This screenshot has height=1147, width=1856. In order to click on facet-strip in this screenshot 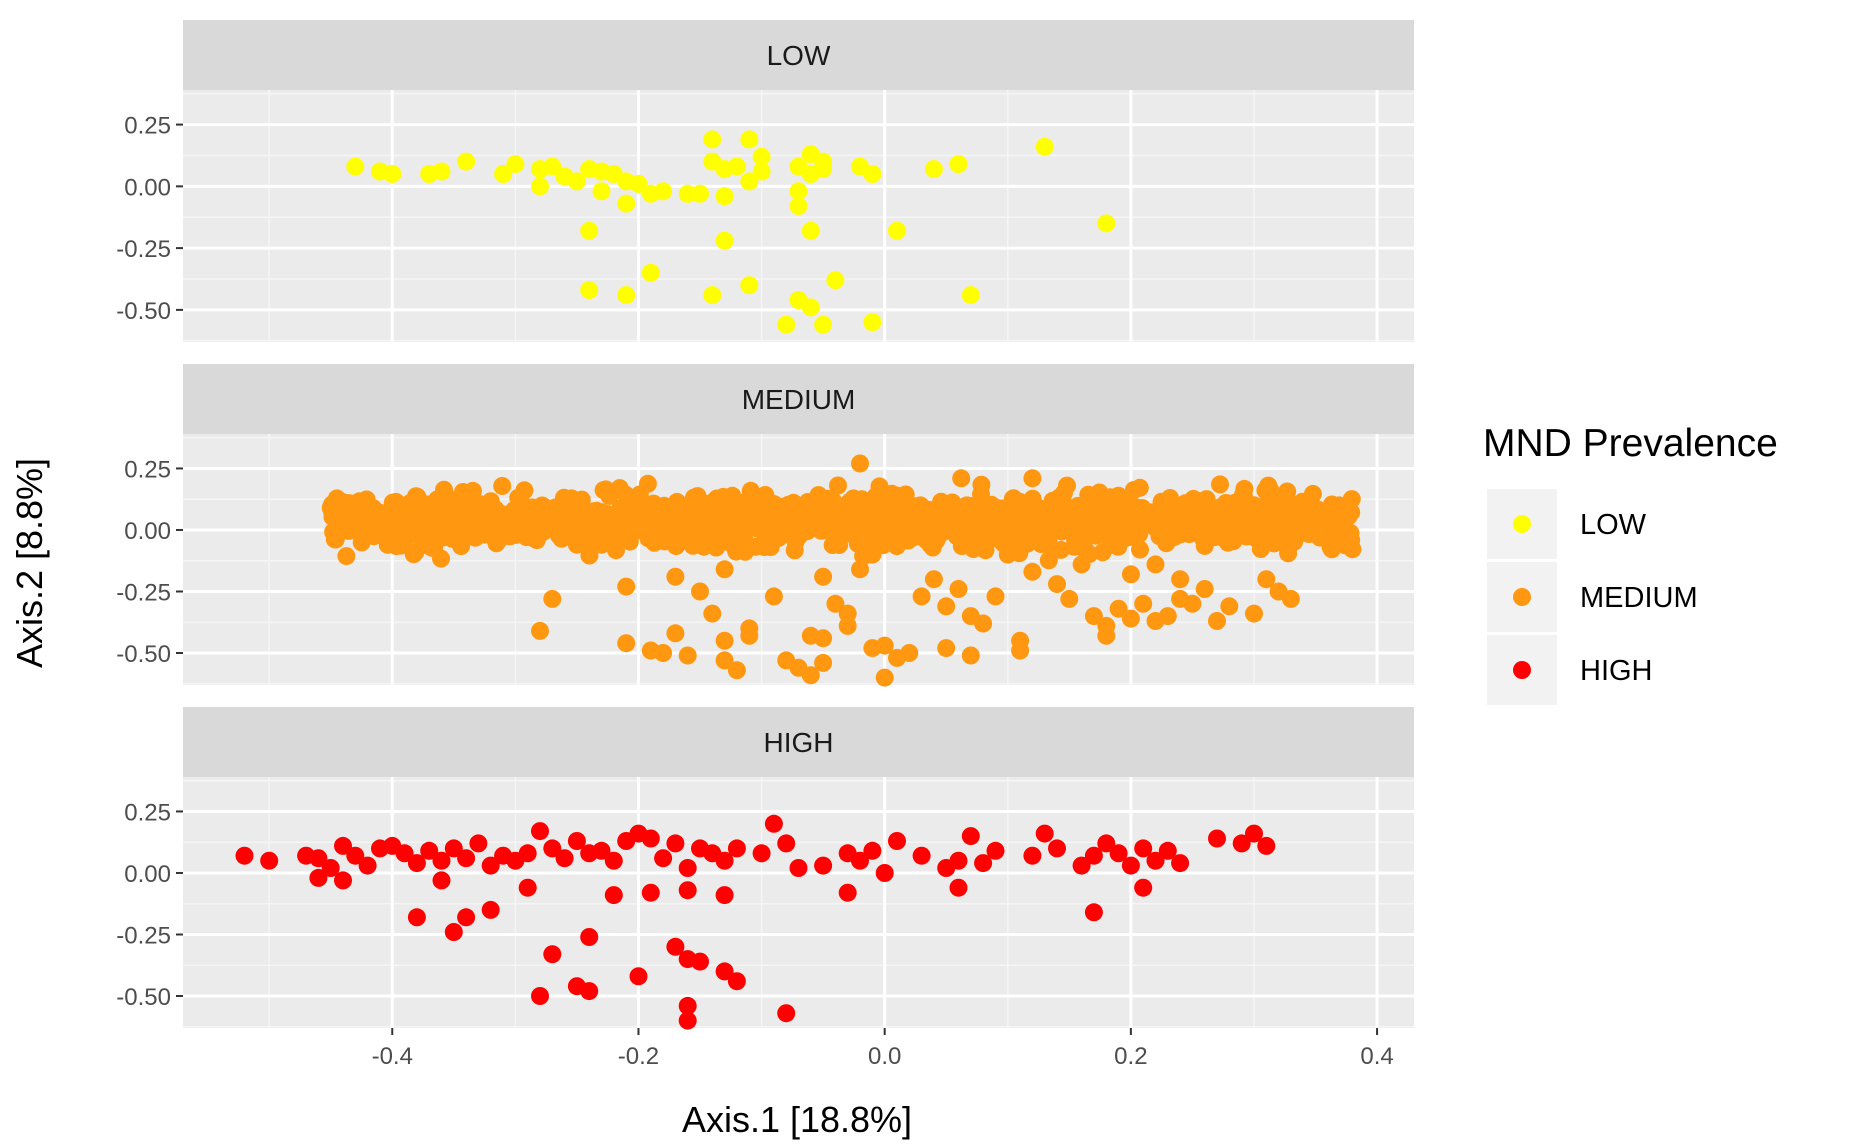, I will do `click(798, 55)`.